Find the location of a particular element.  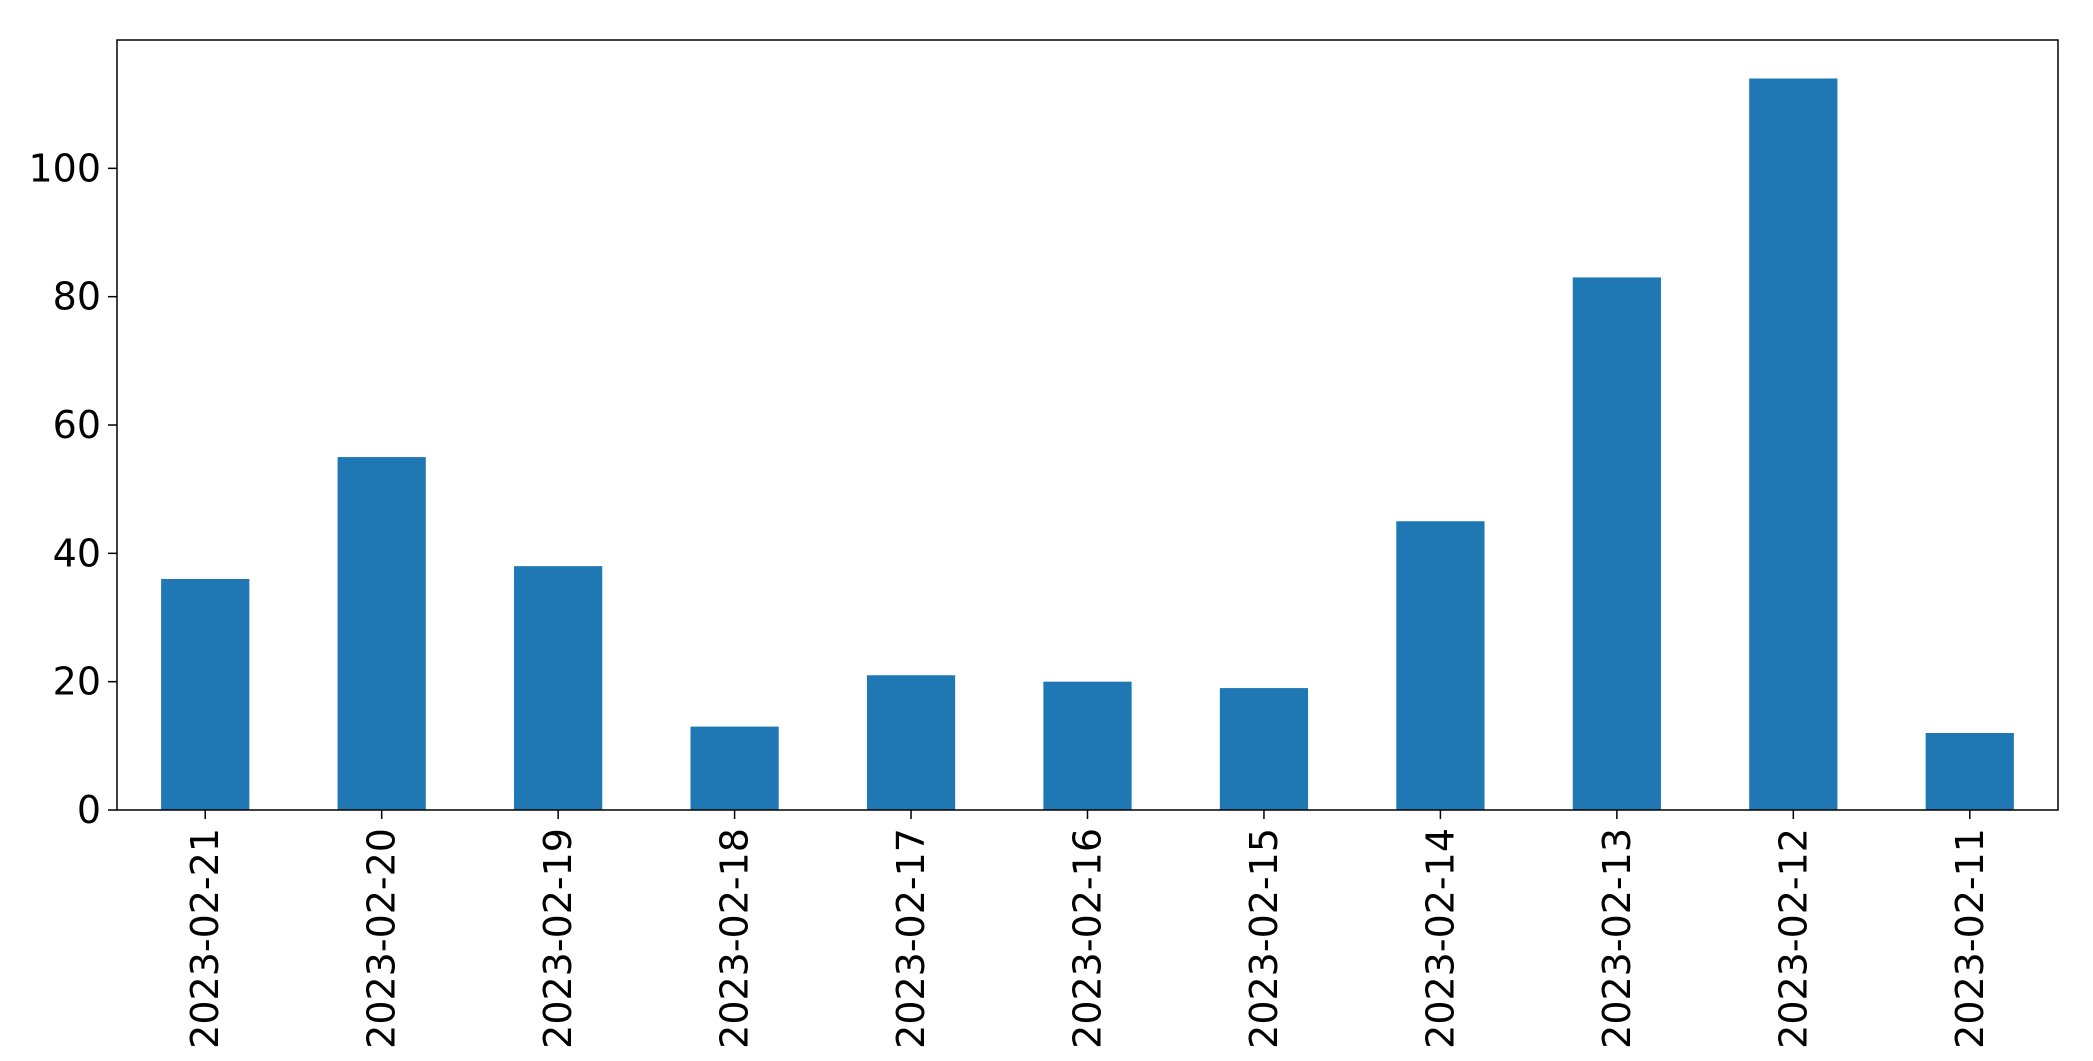

y-axis: 0 20 40 60 80 100 is located at coordinates (72, 489).